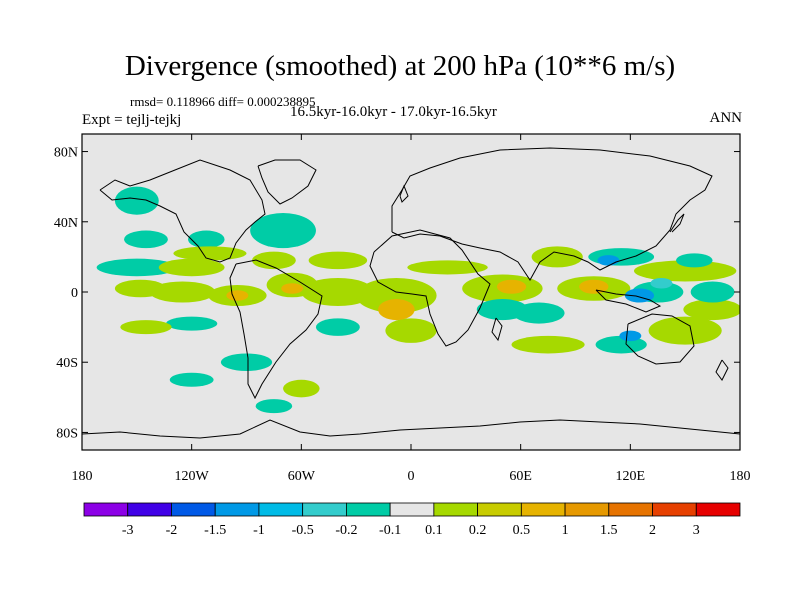 The height and width of the screenshot is (600, 800). Describe the element at coordinates (609, 530) in the screenshot. I see `legend-label: 1.5` at that location.